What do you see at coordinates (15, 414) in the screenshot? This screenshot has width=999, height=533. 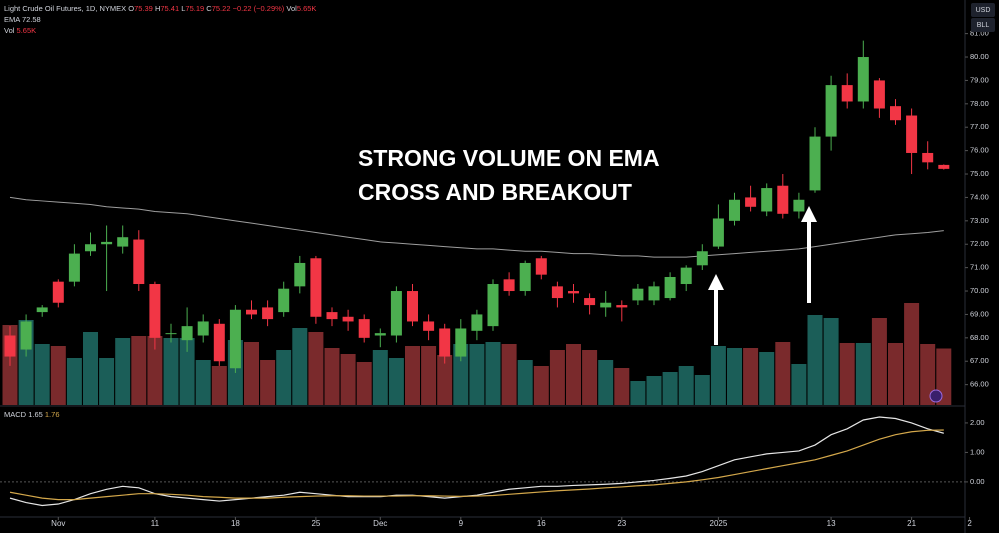 I see `label: MACD` at bounding box center [15, 414].